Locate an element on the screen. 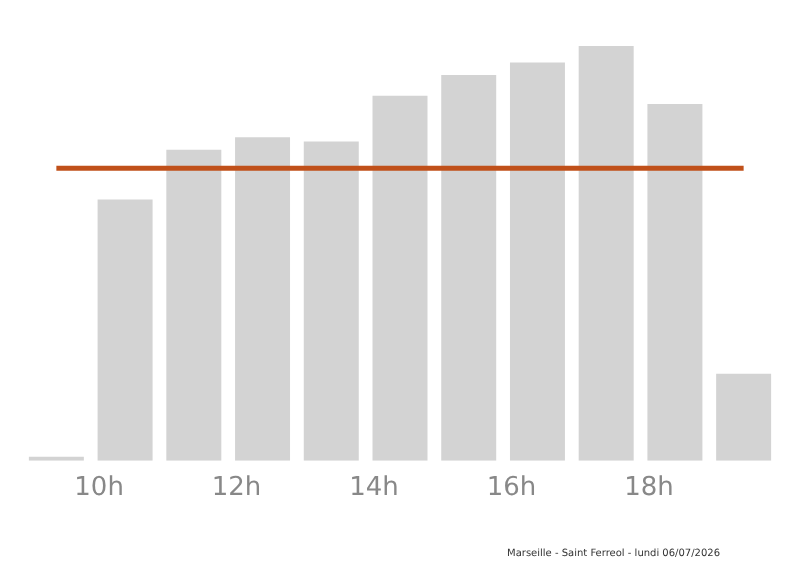 The width and height of the screenshot is (800, 572). x-tick-label: 18h is located at coordinates (649, 488).